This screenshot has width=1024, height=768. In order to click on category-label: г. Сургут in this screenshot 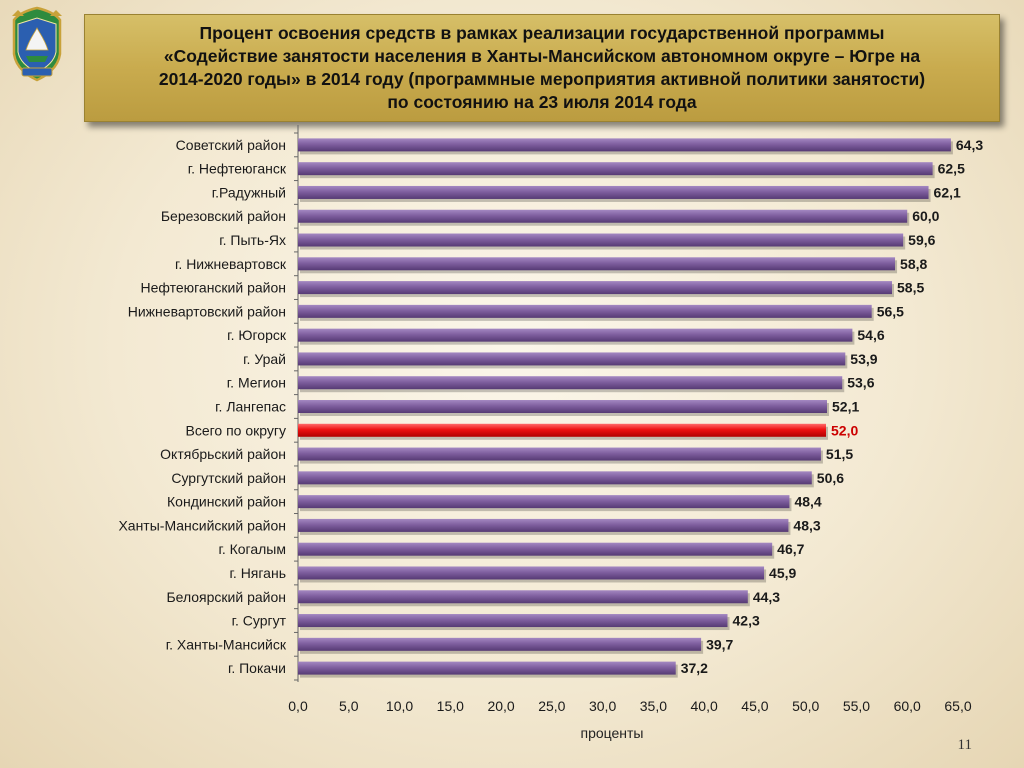, I will do `click(259, 621)`.